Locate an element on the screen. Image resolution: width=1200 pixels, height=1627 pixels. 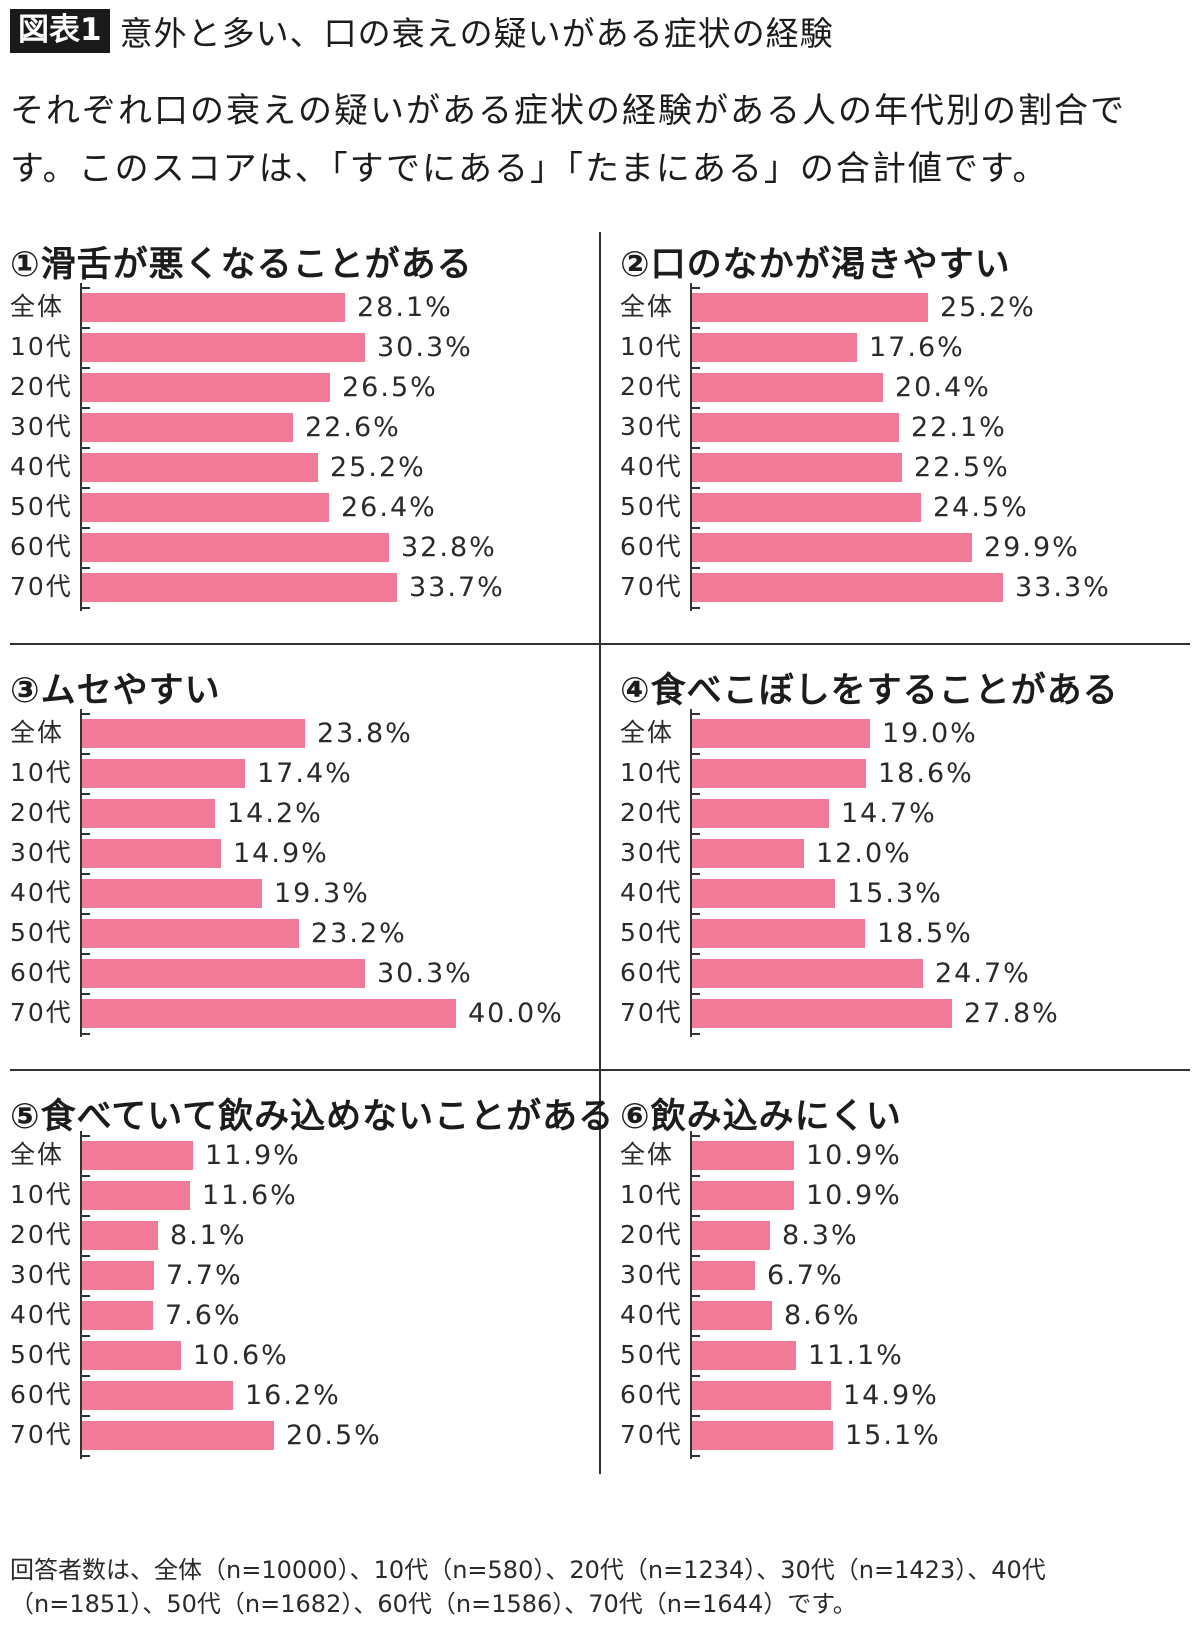
data-label: 19.3% is located at coordinates (322, 893).